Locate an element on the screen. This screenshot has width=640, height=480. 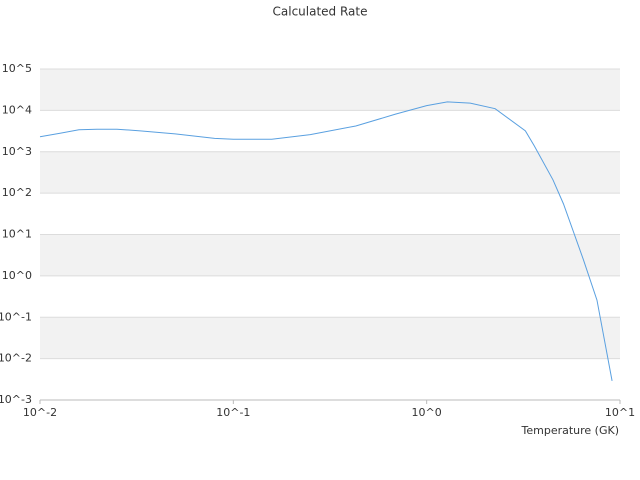
y-tick-label: 10^1 is located at coordinates (17, 234).